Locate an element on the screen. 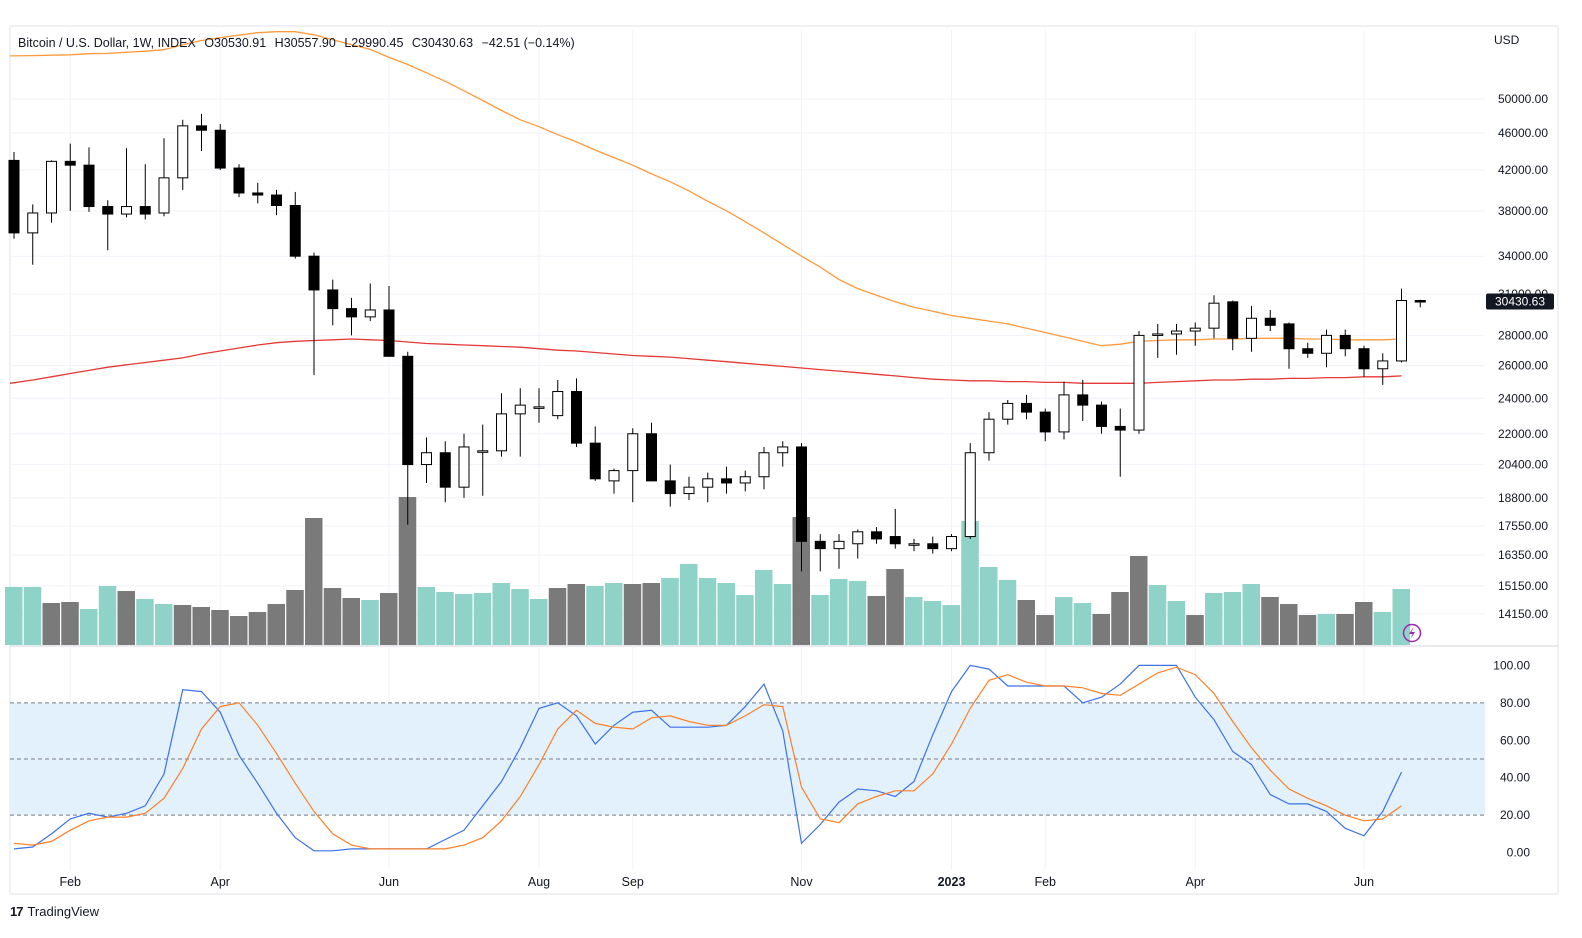 The height and width of the screenshot is (938, 1582). time-tick-label: Feb is located at coordinates (70, 882).